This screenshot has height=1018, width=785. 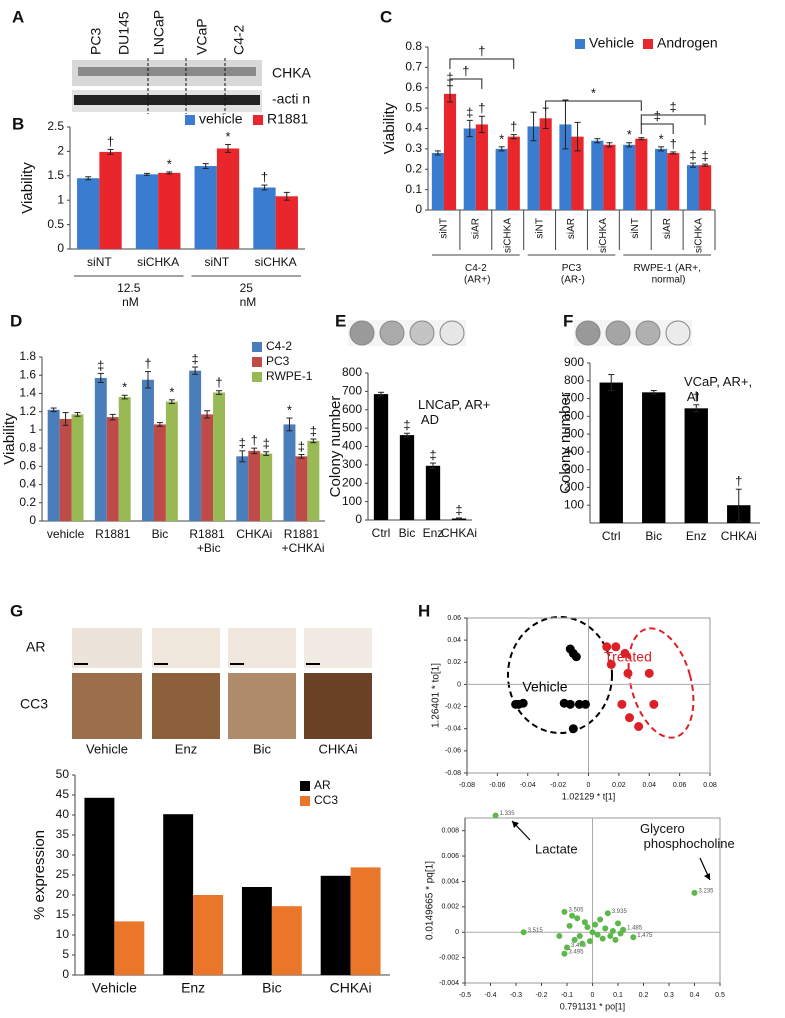 I want to click on x-tick-label: 0.04, so click(x=649, y=785).